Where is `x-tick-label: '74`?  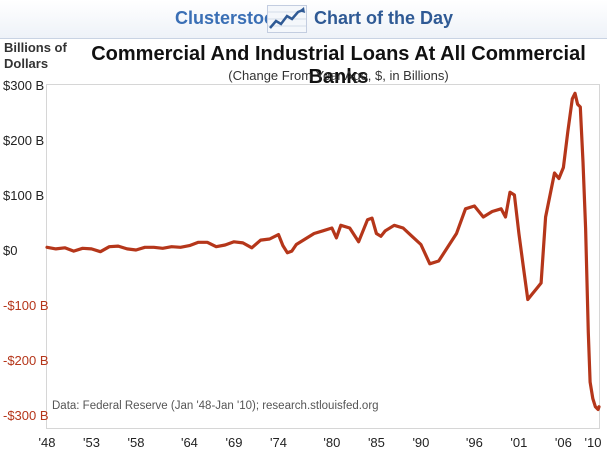
x-tick-label: '74 is located at coordinates (278, 442).